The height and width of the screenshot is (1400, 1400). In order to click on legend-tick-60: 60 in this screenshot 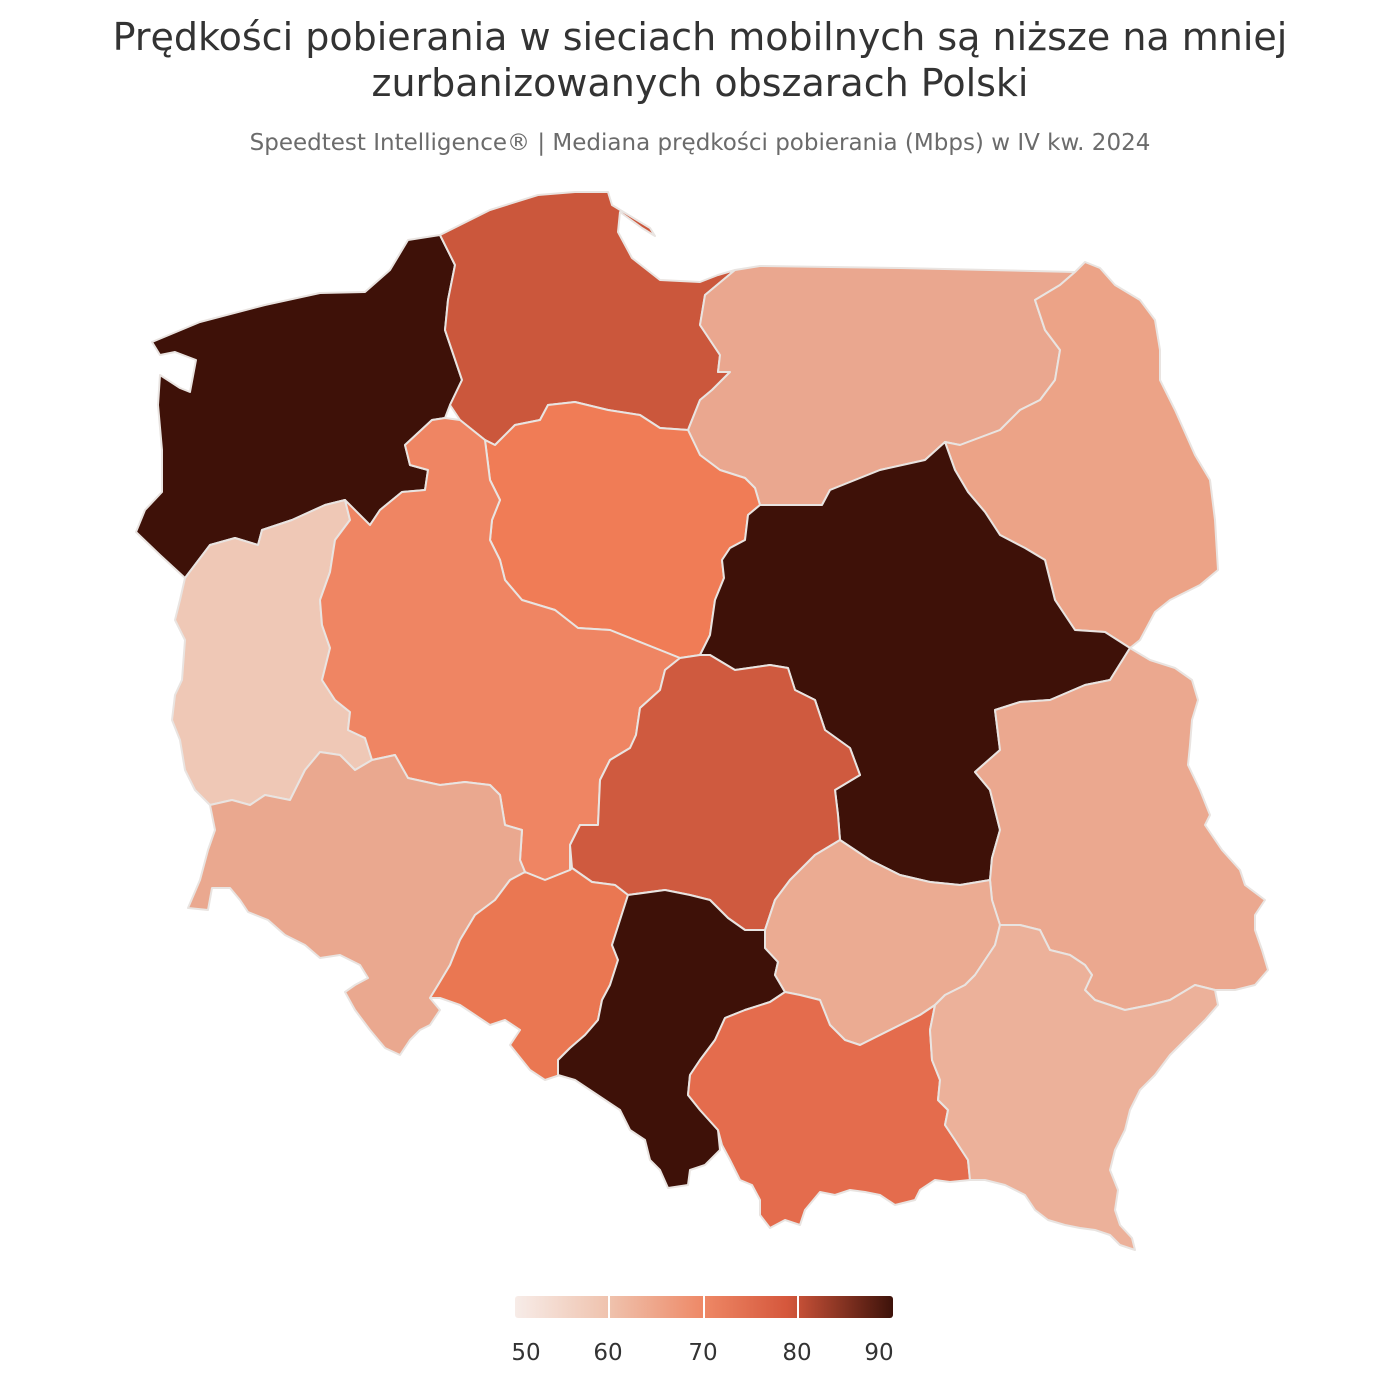, I will do `click(607, 1353)`.